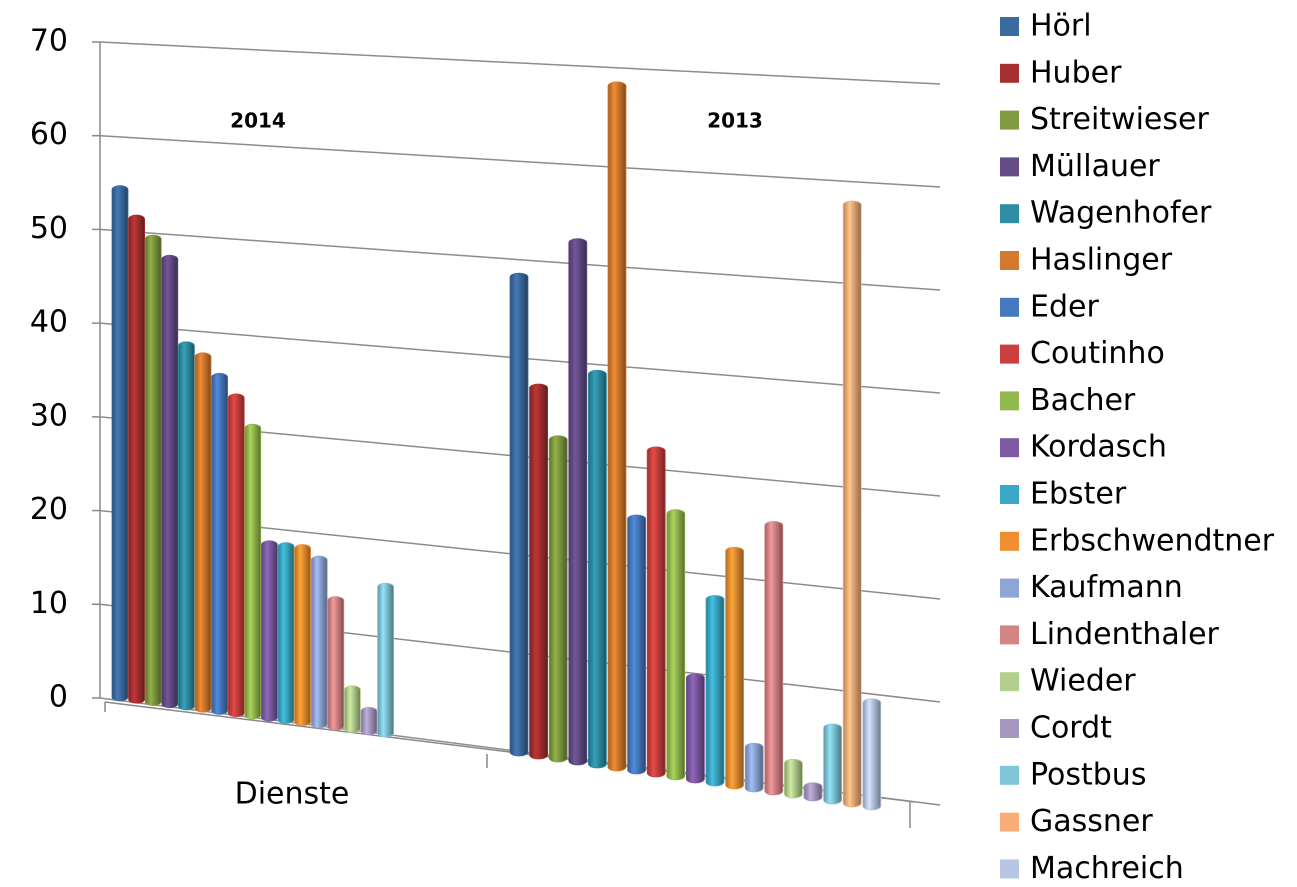 The height and width of the screenshot is (887, 1297). What do you see at coordinates (1125, 634) in the screenshot?
I see `legend-label: Lindenthaler` at bounding box center [1125, 634].